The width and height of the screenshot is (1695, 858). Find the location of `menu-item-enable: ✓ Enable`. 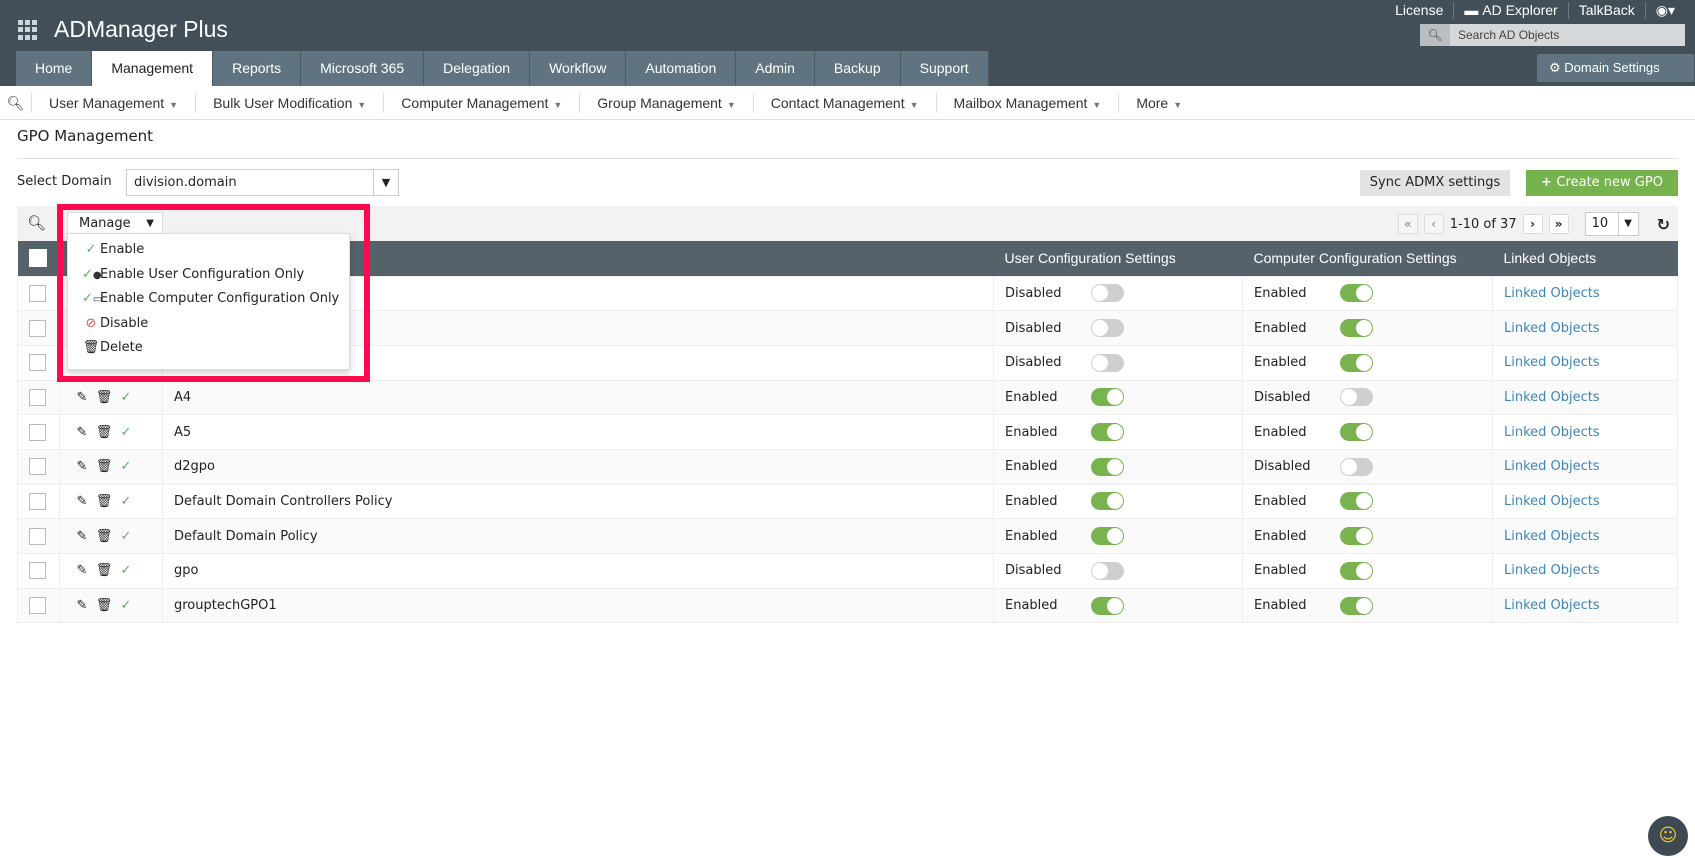

menu-item-enable: ✓ Enable is located at coordinates (208, 250).